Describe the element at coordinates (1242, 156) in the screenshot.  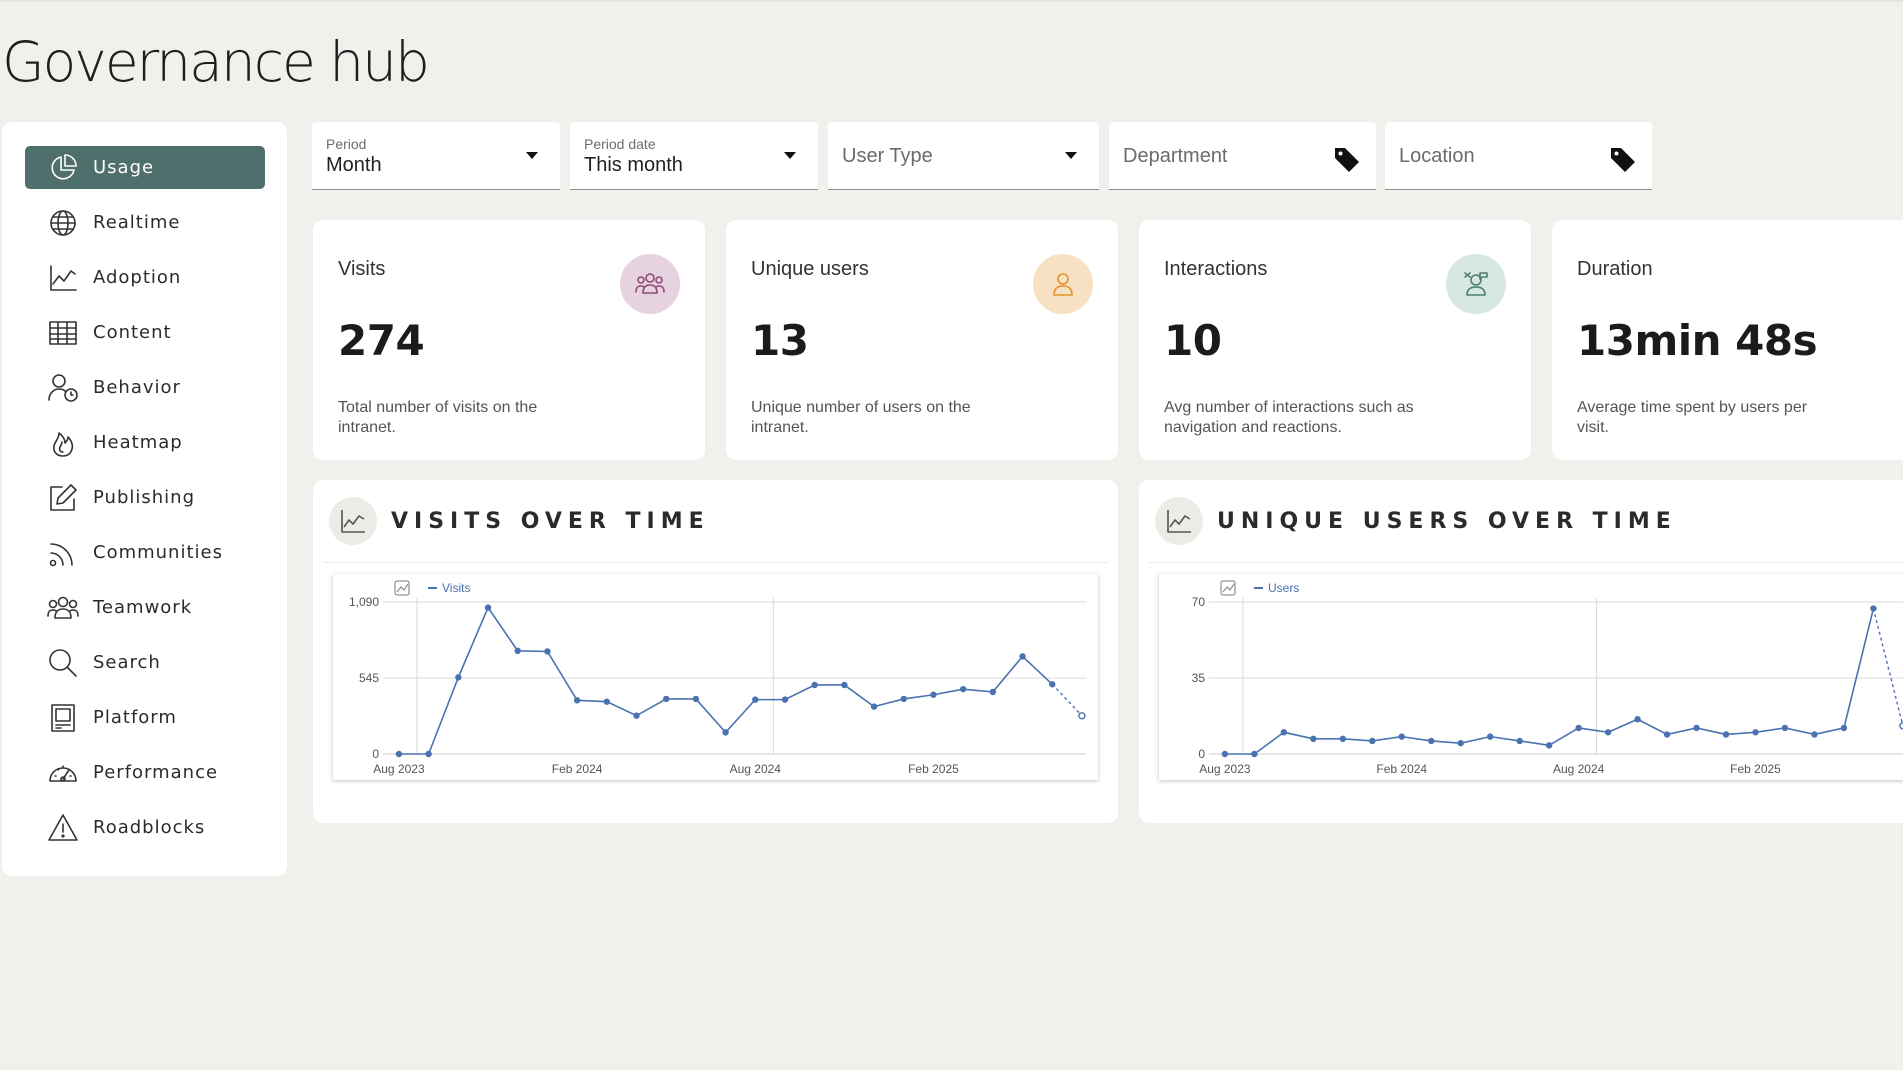
I see `department-filter: Department` at that location.